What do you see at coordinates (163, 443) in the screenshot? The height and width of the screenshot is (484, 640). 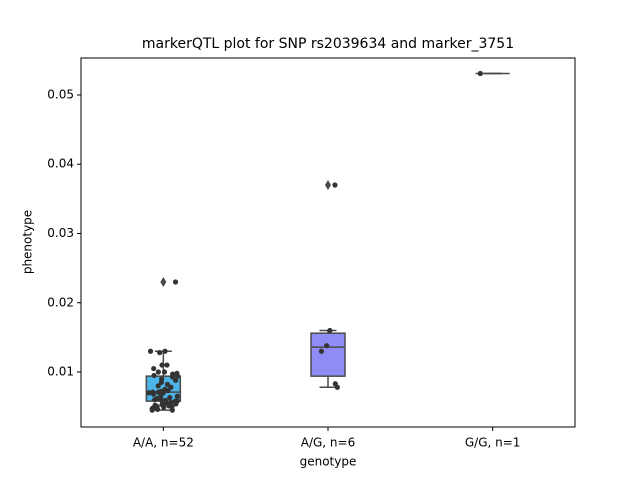 I see `x-tick-label: A/A, n=52` at bounding box center [163, 443].